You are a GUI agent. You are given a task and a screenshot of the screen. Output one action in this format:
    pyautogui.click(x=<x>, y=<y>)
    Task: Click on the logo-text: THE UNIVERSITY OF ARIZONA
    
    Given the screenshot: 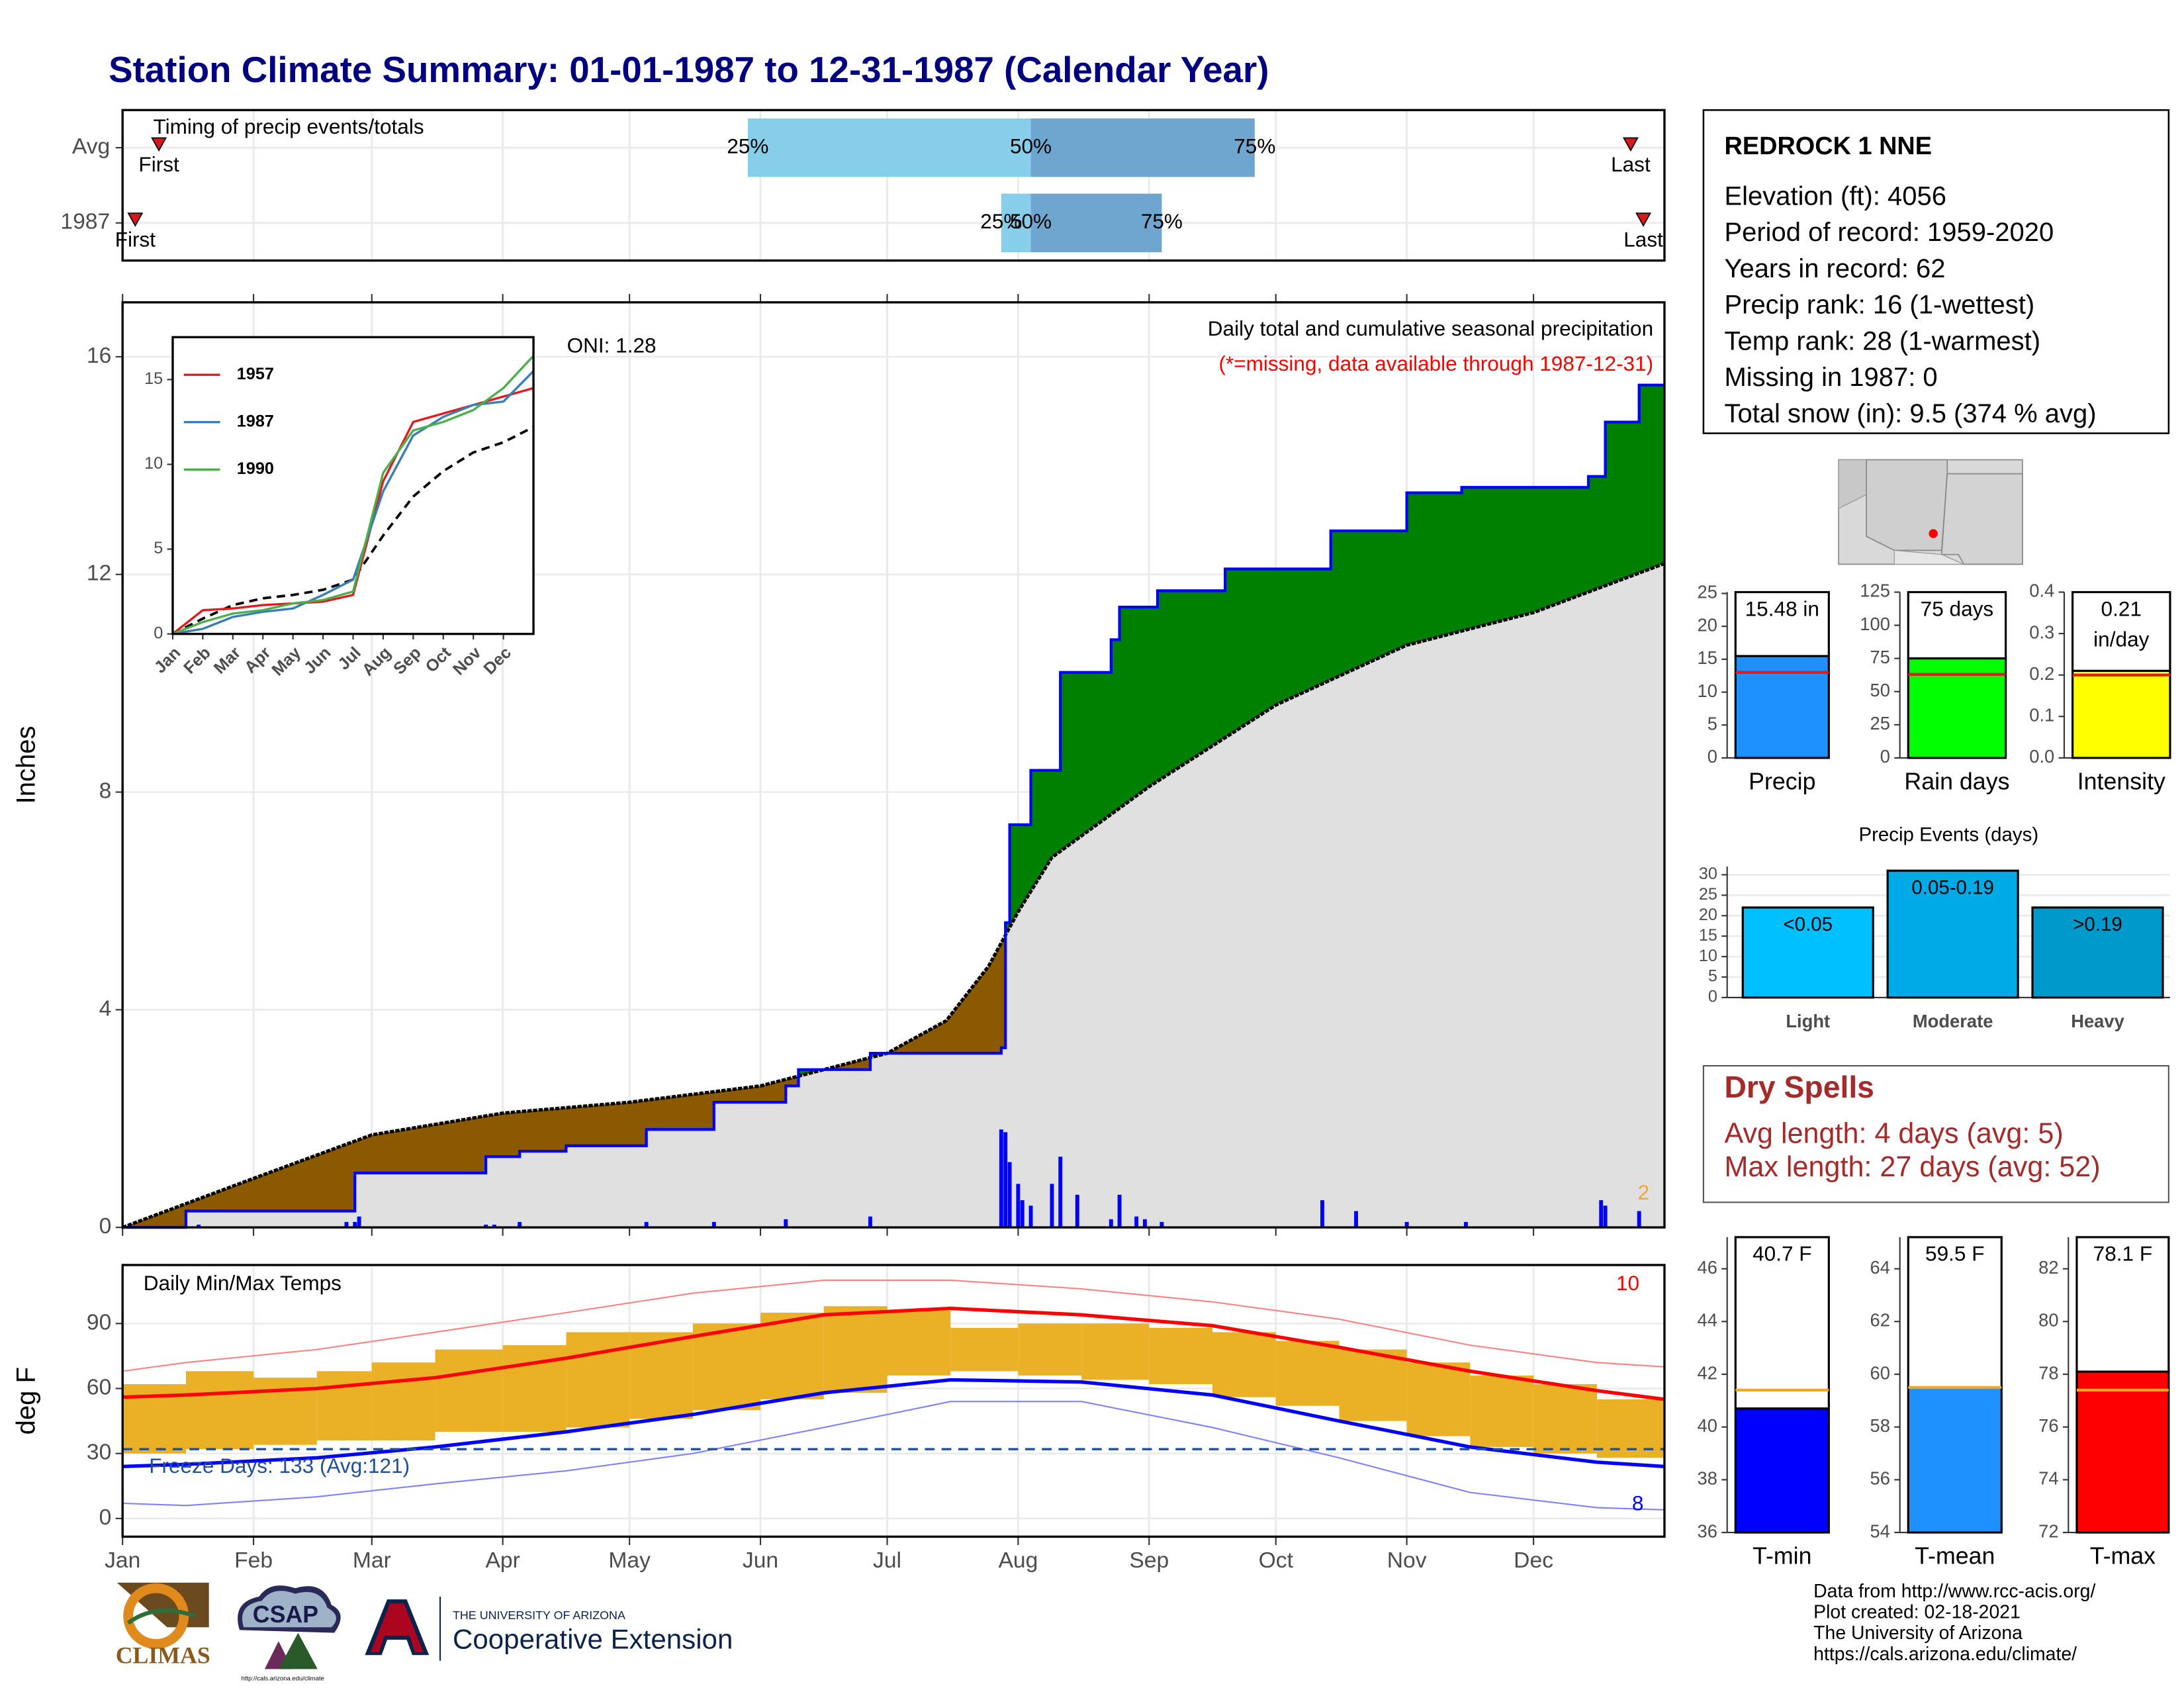 What is the action you would take?
    pyautogui.click(x=539, y=1615)
    